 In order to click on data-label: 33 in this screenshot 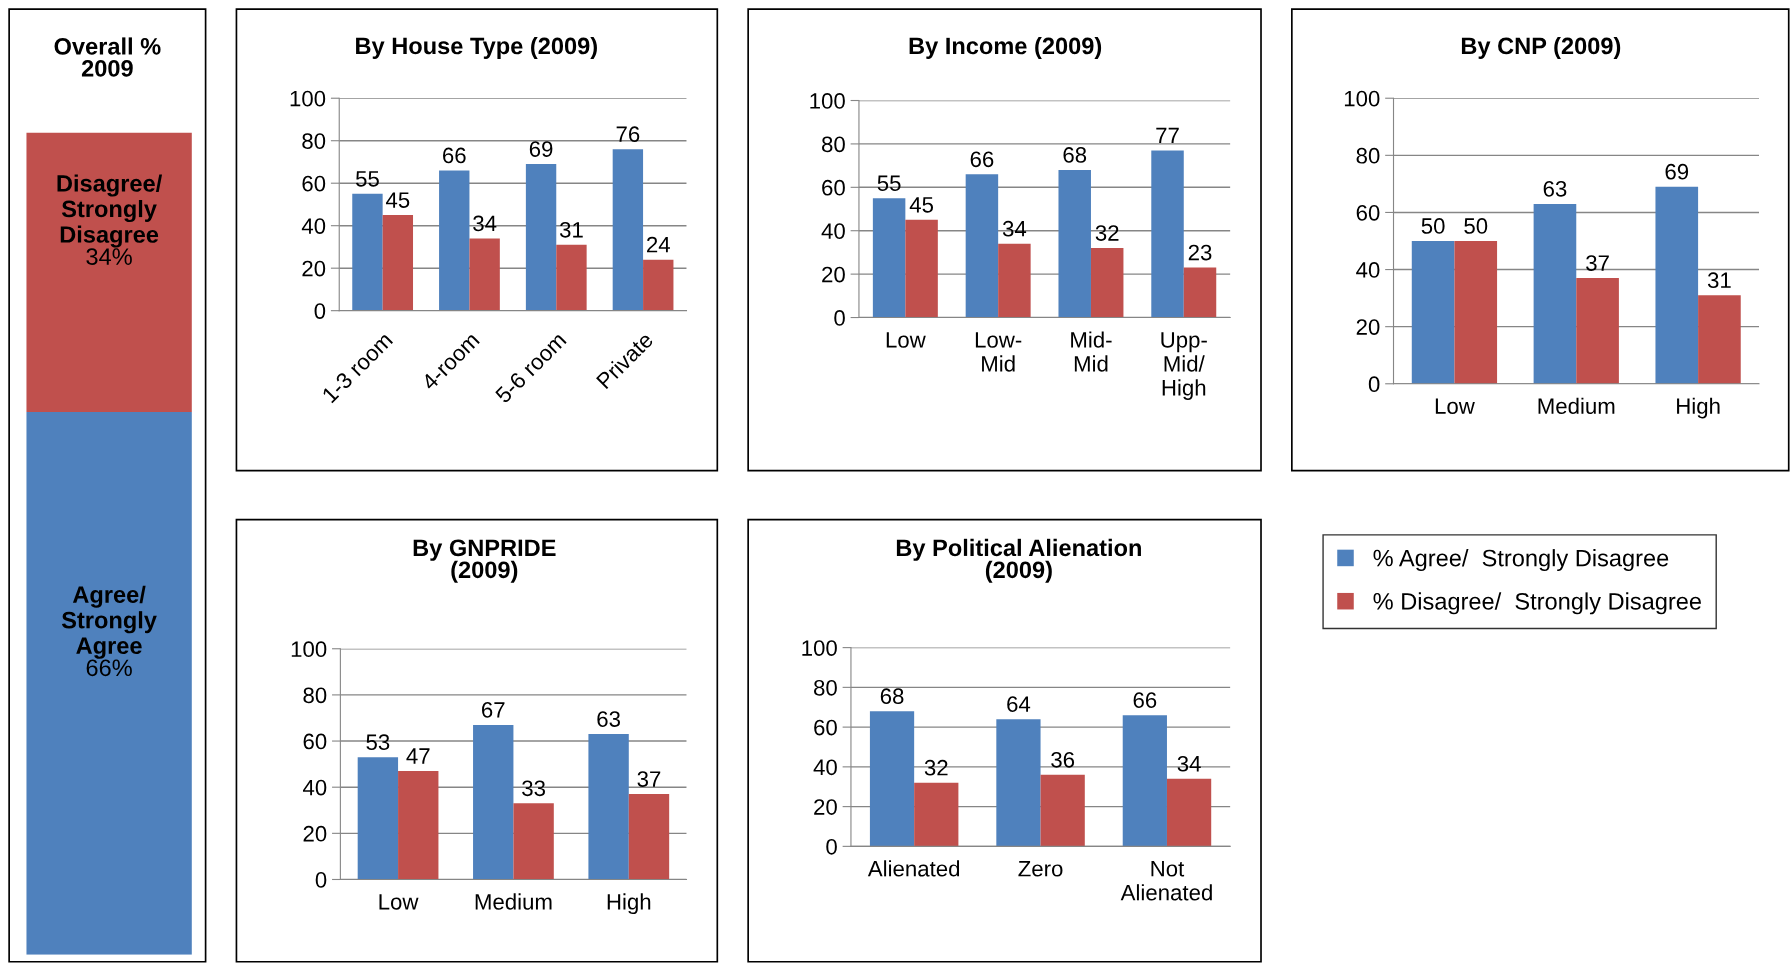, I will do `click(533, 788)`.